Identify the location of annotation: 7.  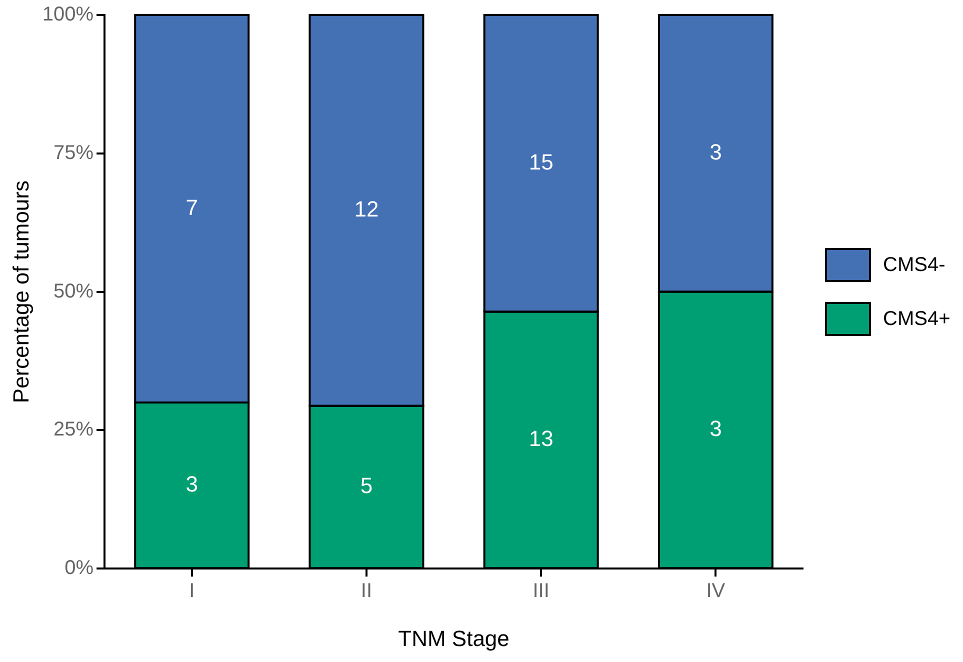
(192, 207).